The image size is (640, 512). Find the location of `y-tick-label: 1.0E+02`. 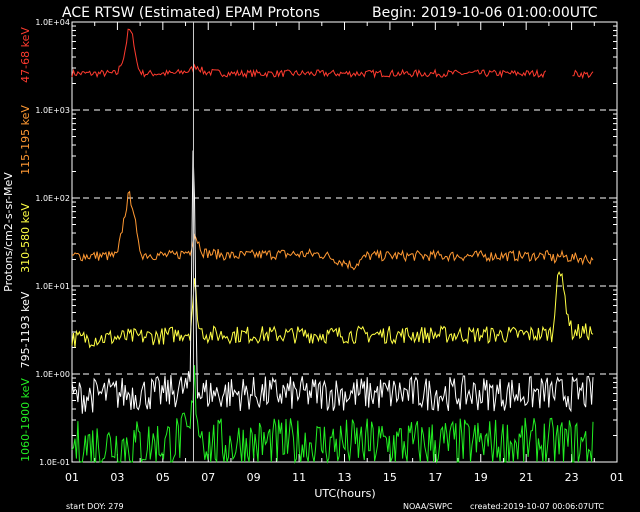

y-tick-label: 1.0E+02 is located at coordinates (52, 198).